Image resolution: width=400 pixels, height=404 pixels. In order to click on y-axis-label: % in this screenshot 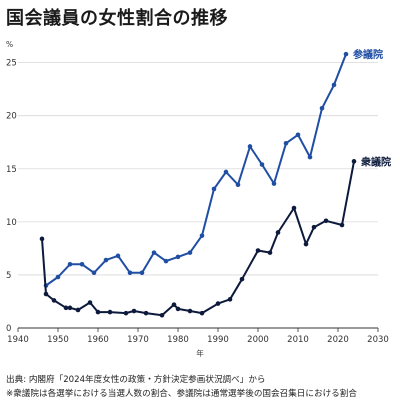, I will do `click(9, 44)`.